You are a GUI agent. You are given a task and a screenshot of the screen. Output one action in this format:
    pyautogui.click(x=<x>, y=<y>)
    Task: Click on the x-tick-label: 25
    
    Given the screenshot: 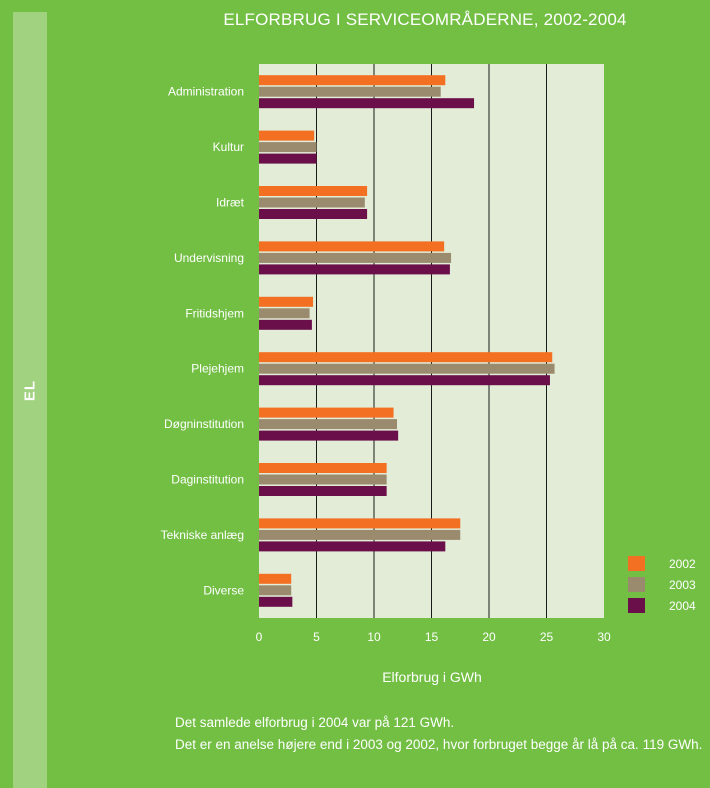 What is the action you would take?
    pyautogui.click(x=547, y=637)
    